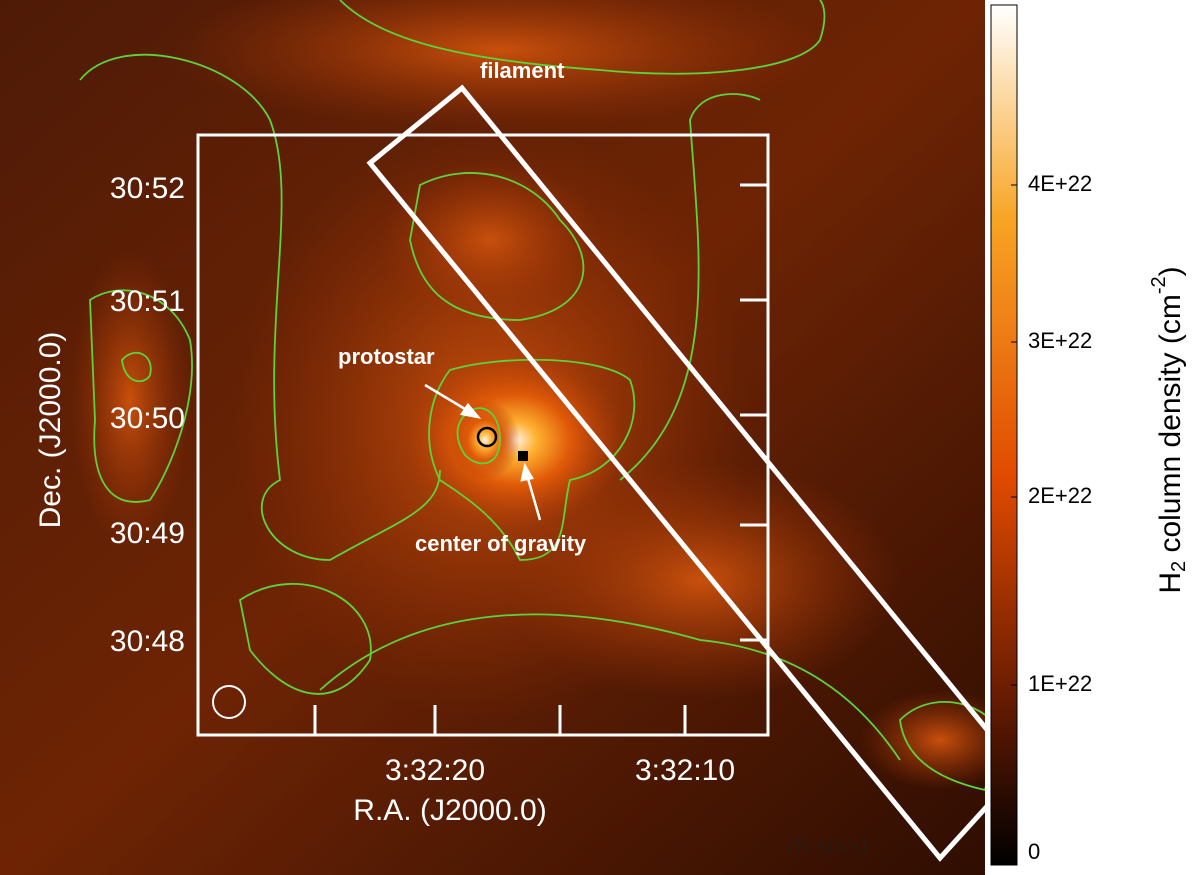  What do you see at coordinates (386, 356) in the screenshot?
I see `protostar-label: protostar` at bounding box center [386, 356].